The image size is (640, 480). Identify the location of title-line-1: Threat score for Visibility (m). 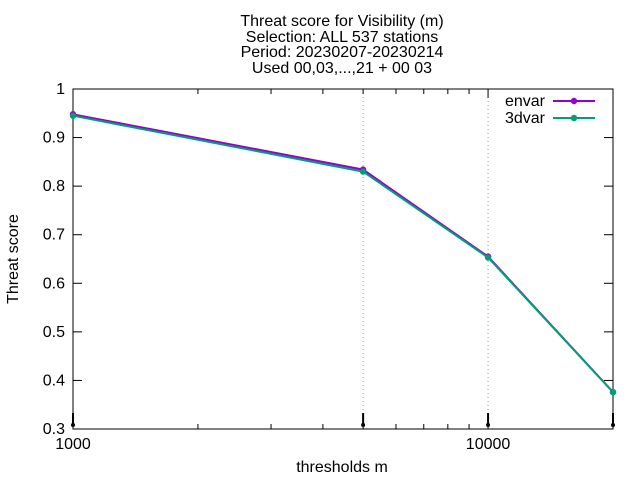
(341, 21).